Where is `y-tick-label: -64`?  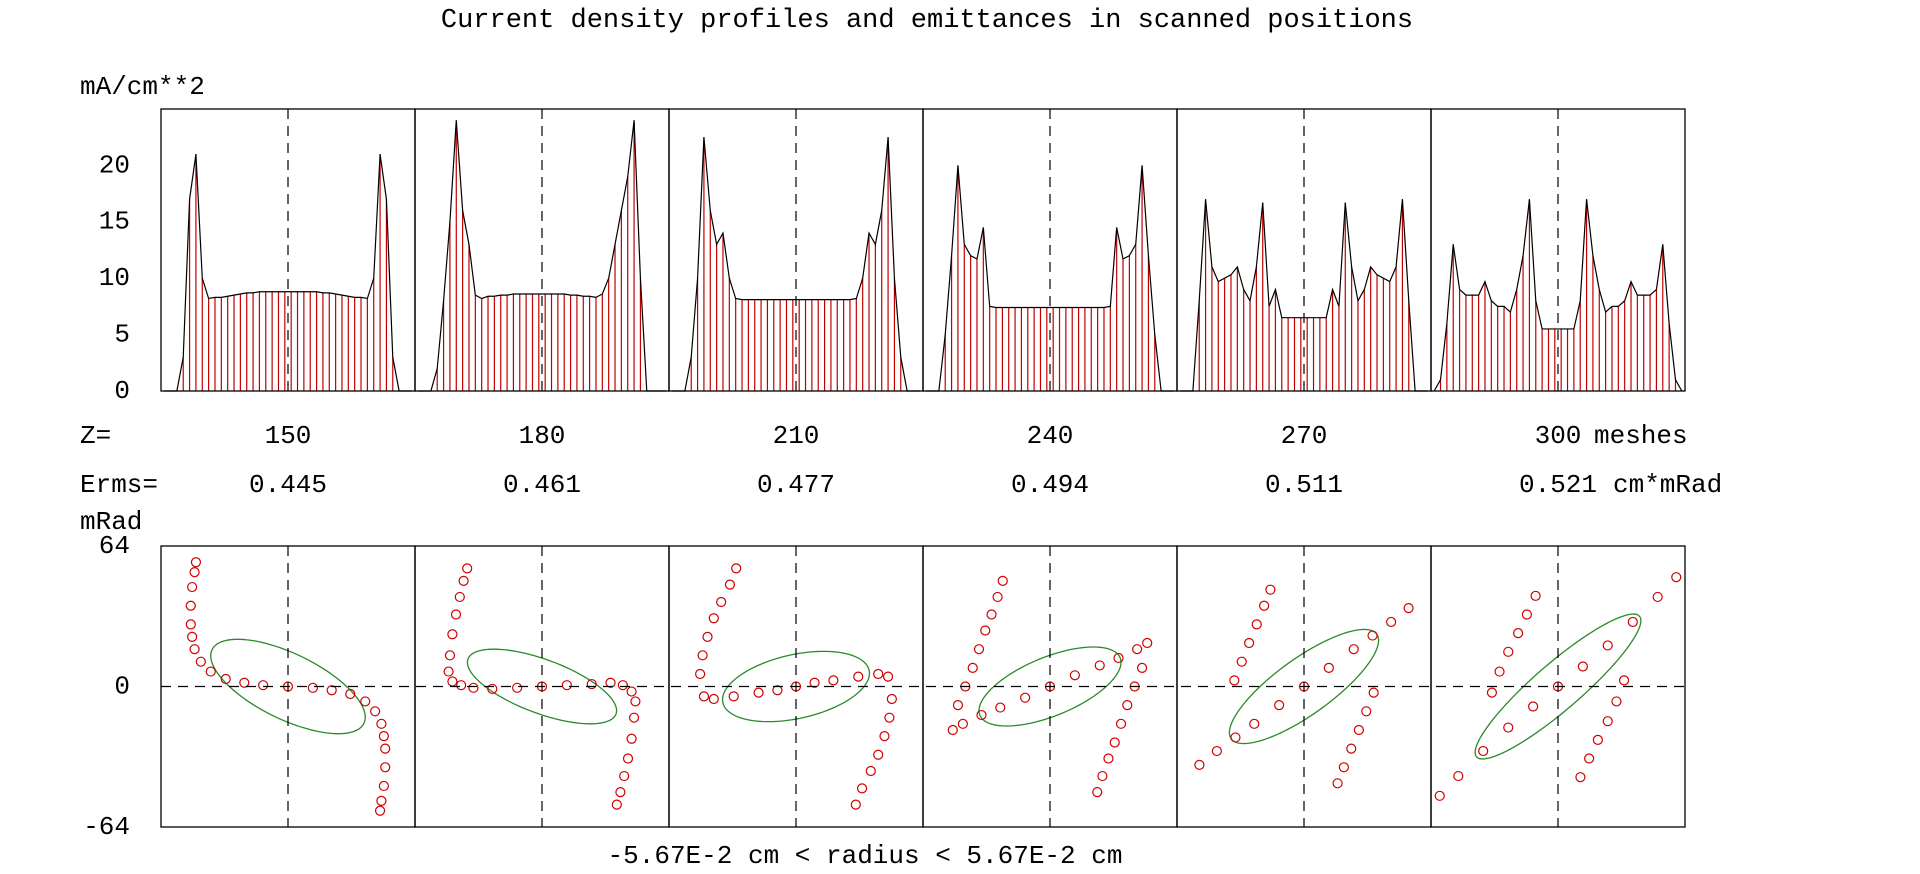 y-tick-label: -64 is located at coordinates (106, 827).